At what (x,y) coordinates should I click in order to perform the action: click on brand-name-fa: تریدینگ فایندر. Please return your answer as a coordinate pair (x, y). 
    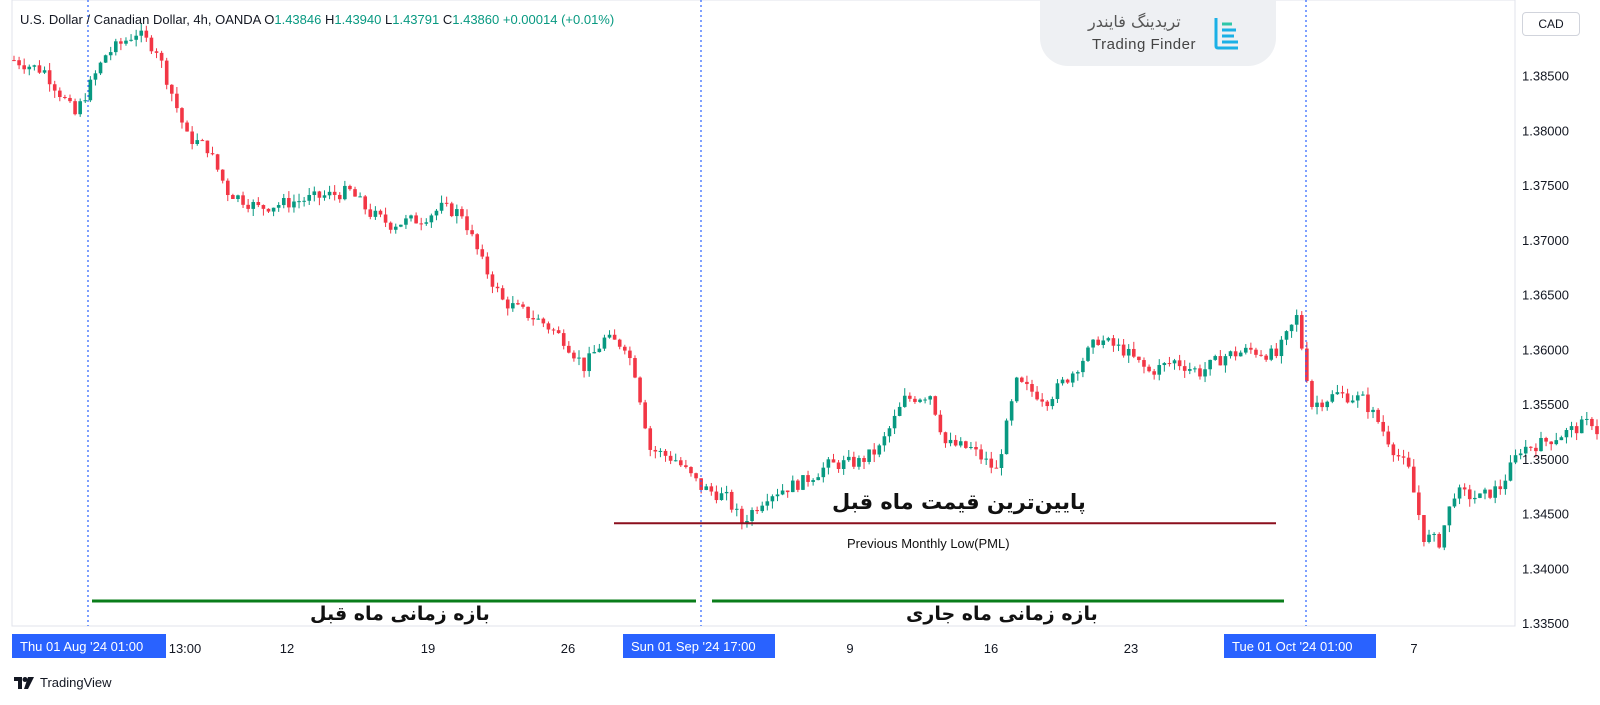
    Looking at the image, I should click on (1134, 21).